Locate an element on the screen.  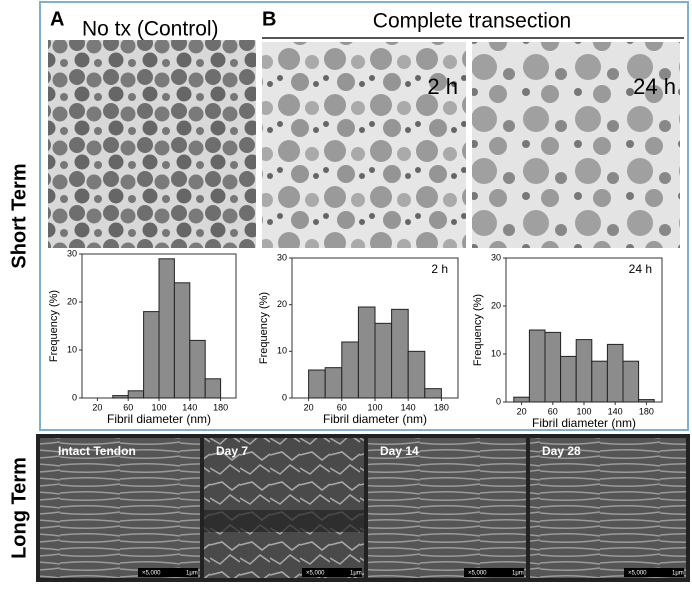
image-label: Day 7 is located at coordinates (232, 451).